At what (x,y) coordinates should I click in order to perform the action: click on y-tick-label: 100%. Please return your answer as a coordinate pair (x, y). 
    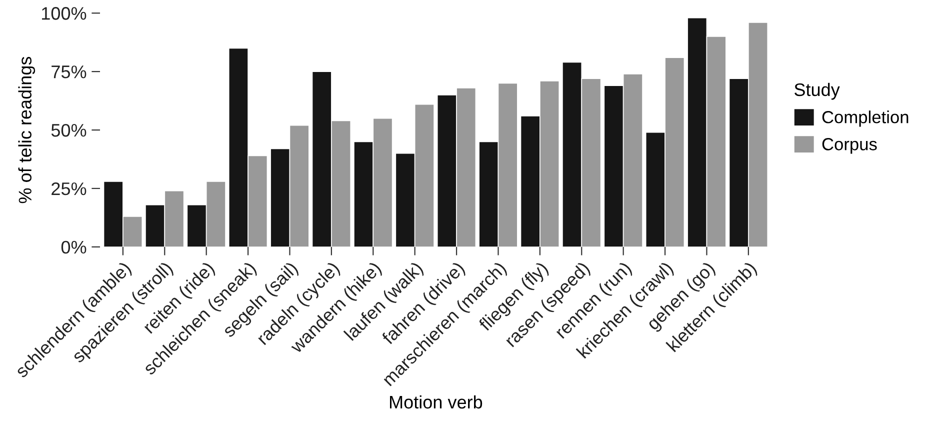
    Looking at the image, I should click on (64, 13).